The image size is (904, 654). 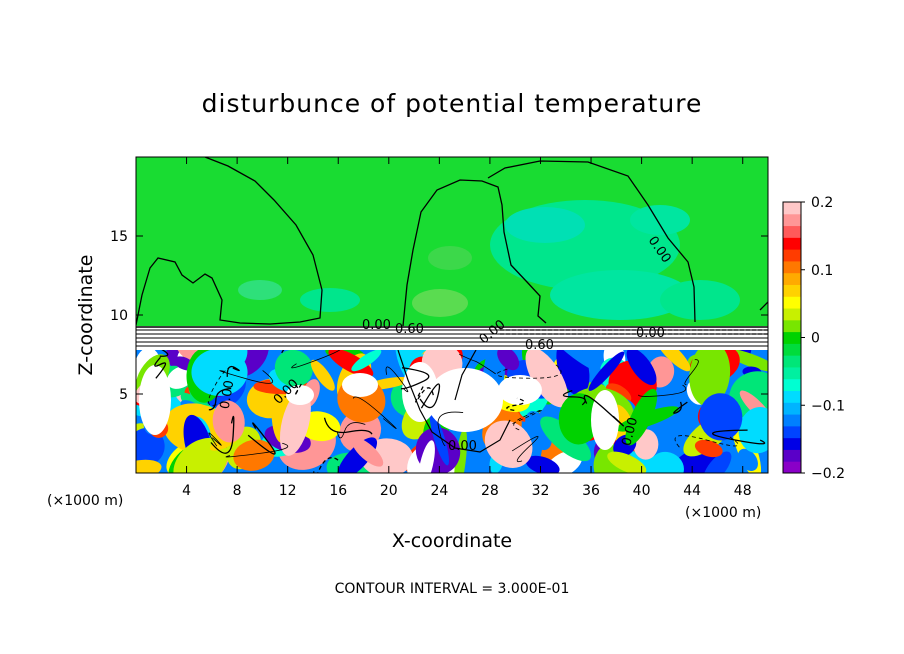 What do you see at coordinates (452, 103) in the screenshot?
I see `chart-title: disturbunce of potential temperature` at bounding box center [452, 103].